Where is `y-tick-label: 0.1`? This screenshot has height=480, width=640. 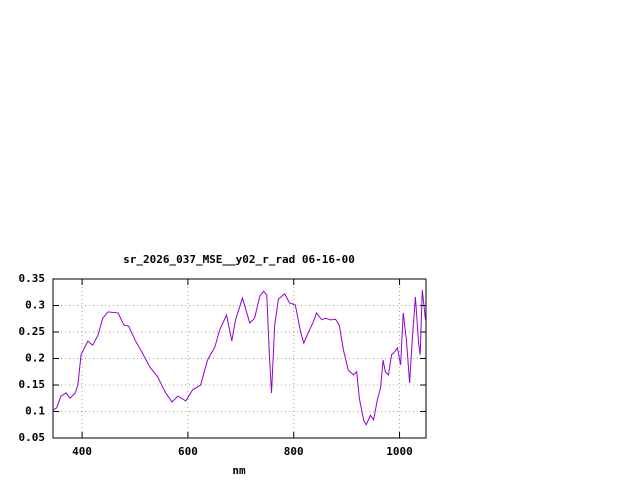
y-tick-label: 0.1 is located at coordinates (35, 411).